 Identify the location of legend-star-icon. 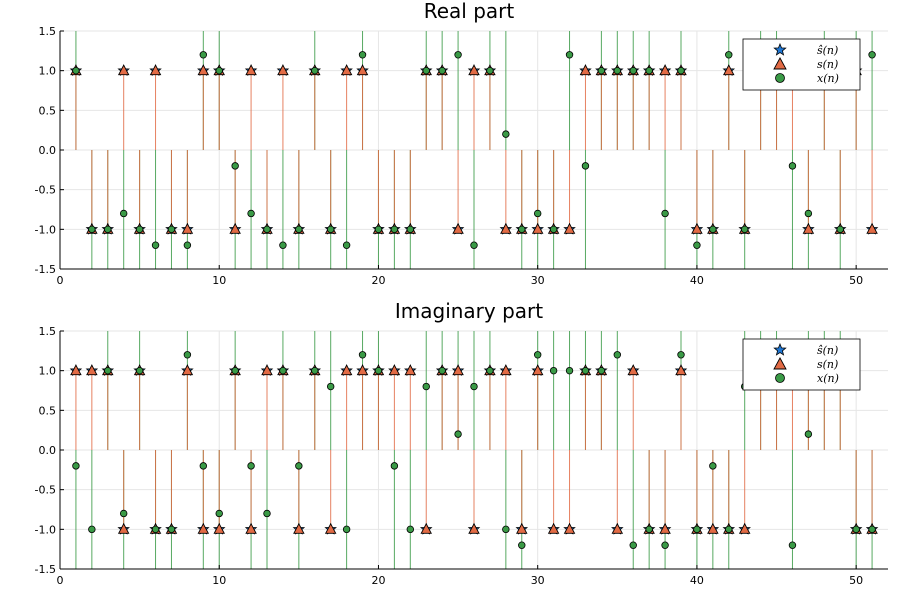
(780, 349).